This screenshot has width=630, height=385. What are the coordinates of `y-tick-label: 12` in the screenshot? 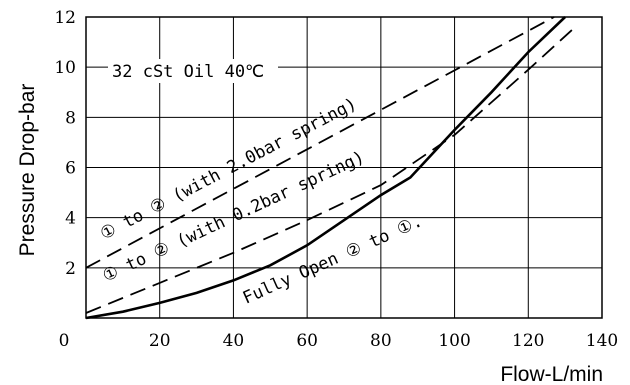 It's located at (65, 18).